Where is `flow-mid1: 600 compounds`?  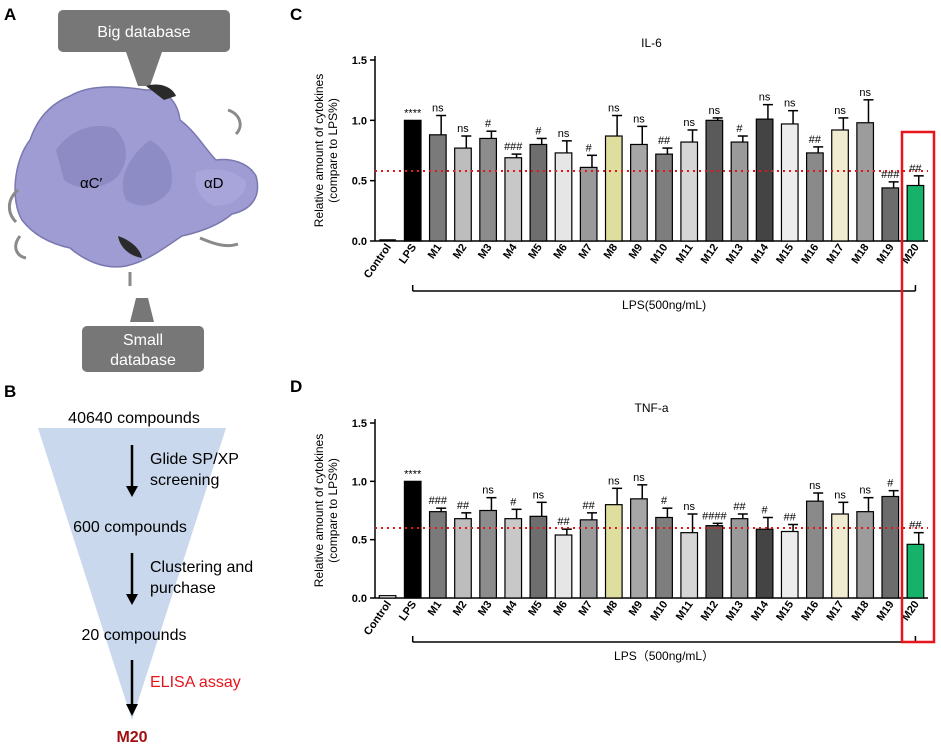 flow-mid1: 600 compounds is located at coordinates (130, 527).